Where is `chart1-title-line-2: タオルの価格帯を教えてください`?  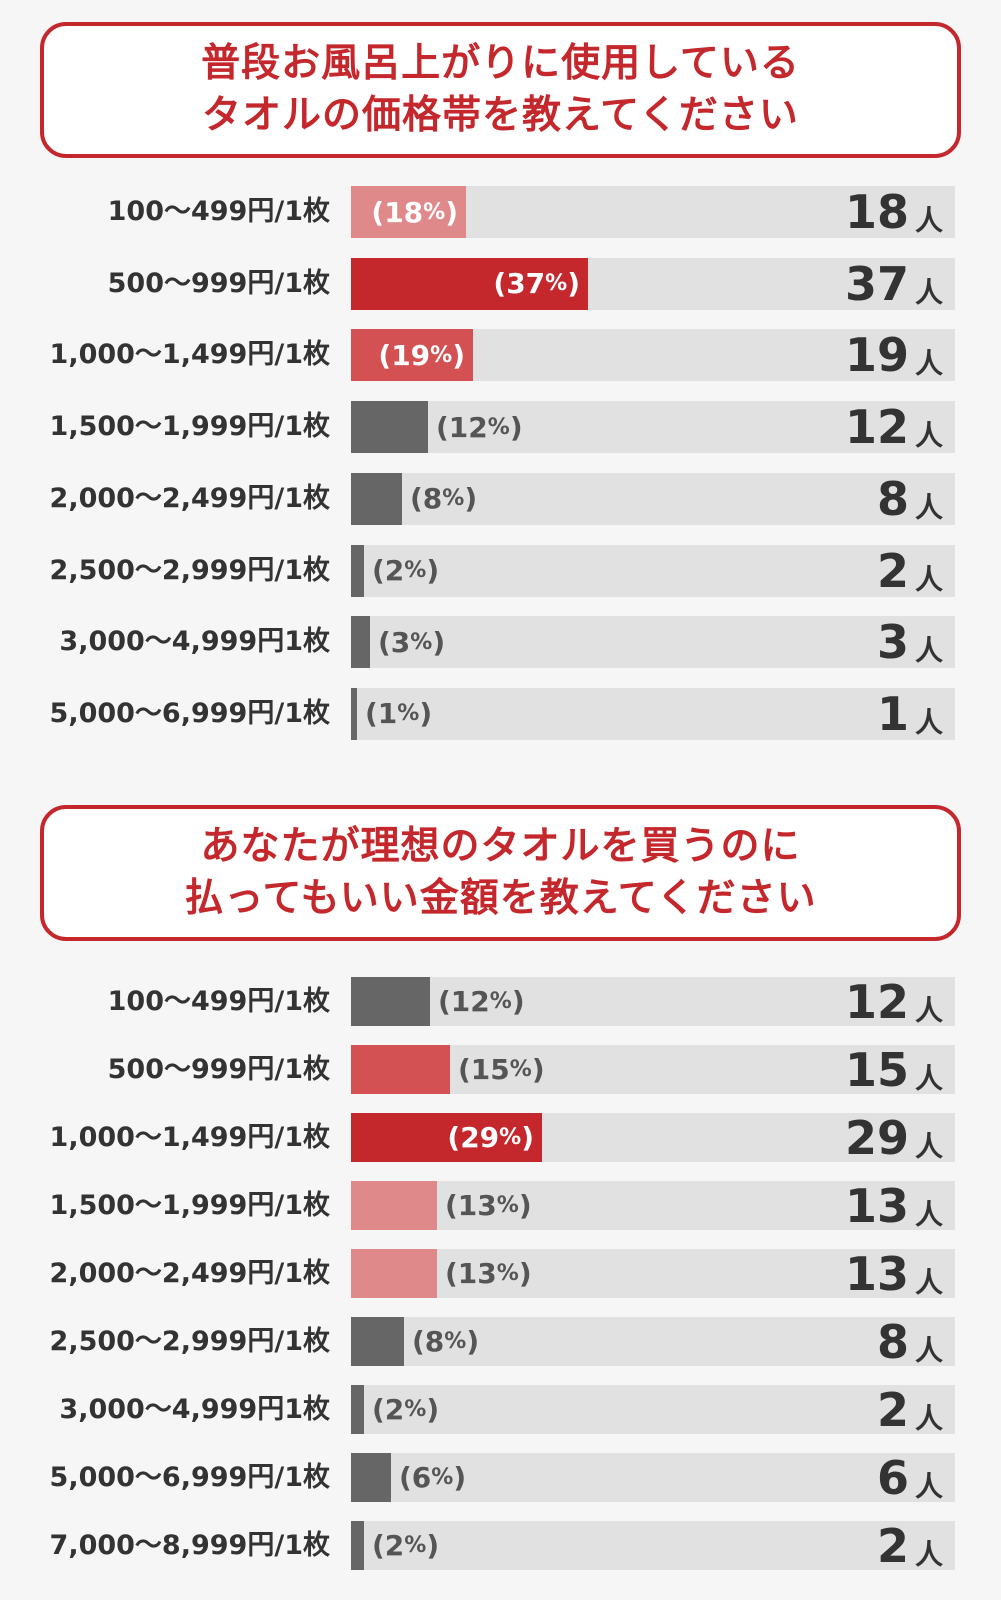
chart1-title-line-2: タオルの価格帯を教えてください is located at coordinates (500, 115).